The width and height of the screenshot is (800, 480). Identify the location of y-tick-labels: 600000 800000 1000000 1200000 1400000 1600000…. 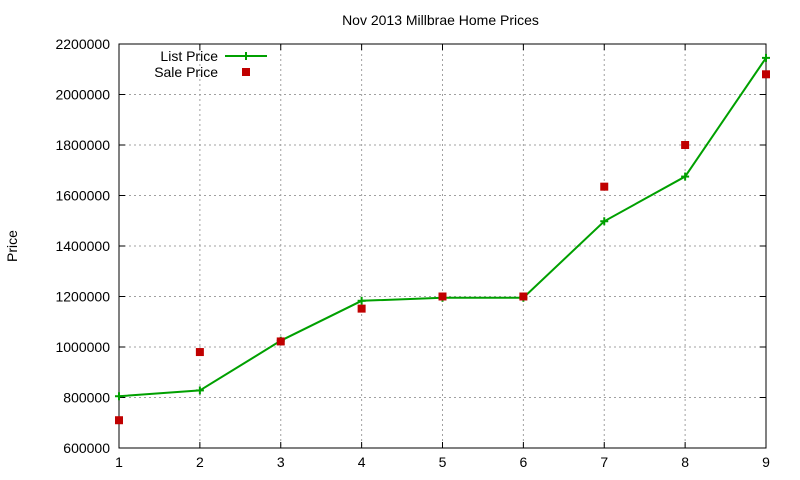
(82, 246).